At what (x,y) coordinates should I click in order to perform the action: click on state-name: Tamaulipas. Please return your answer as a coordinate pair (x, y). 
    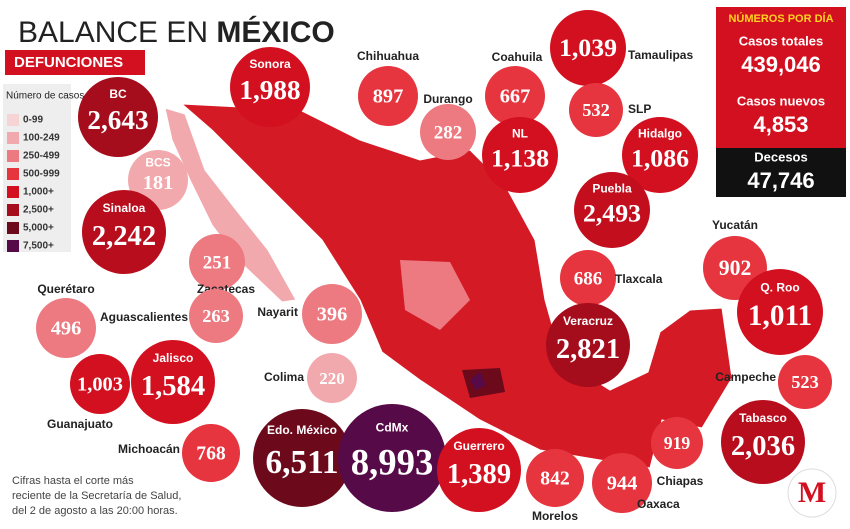
    Looking at the image, I should click on (660, 55).